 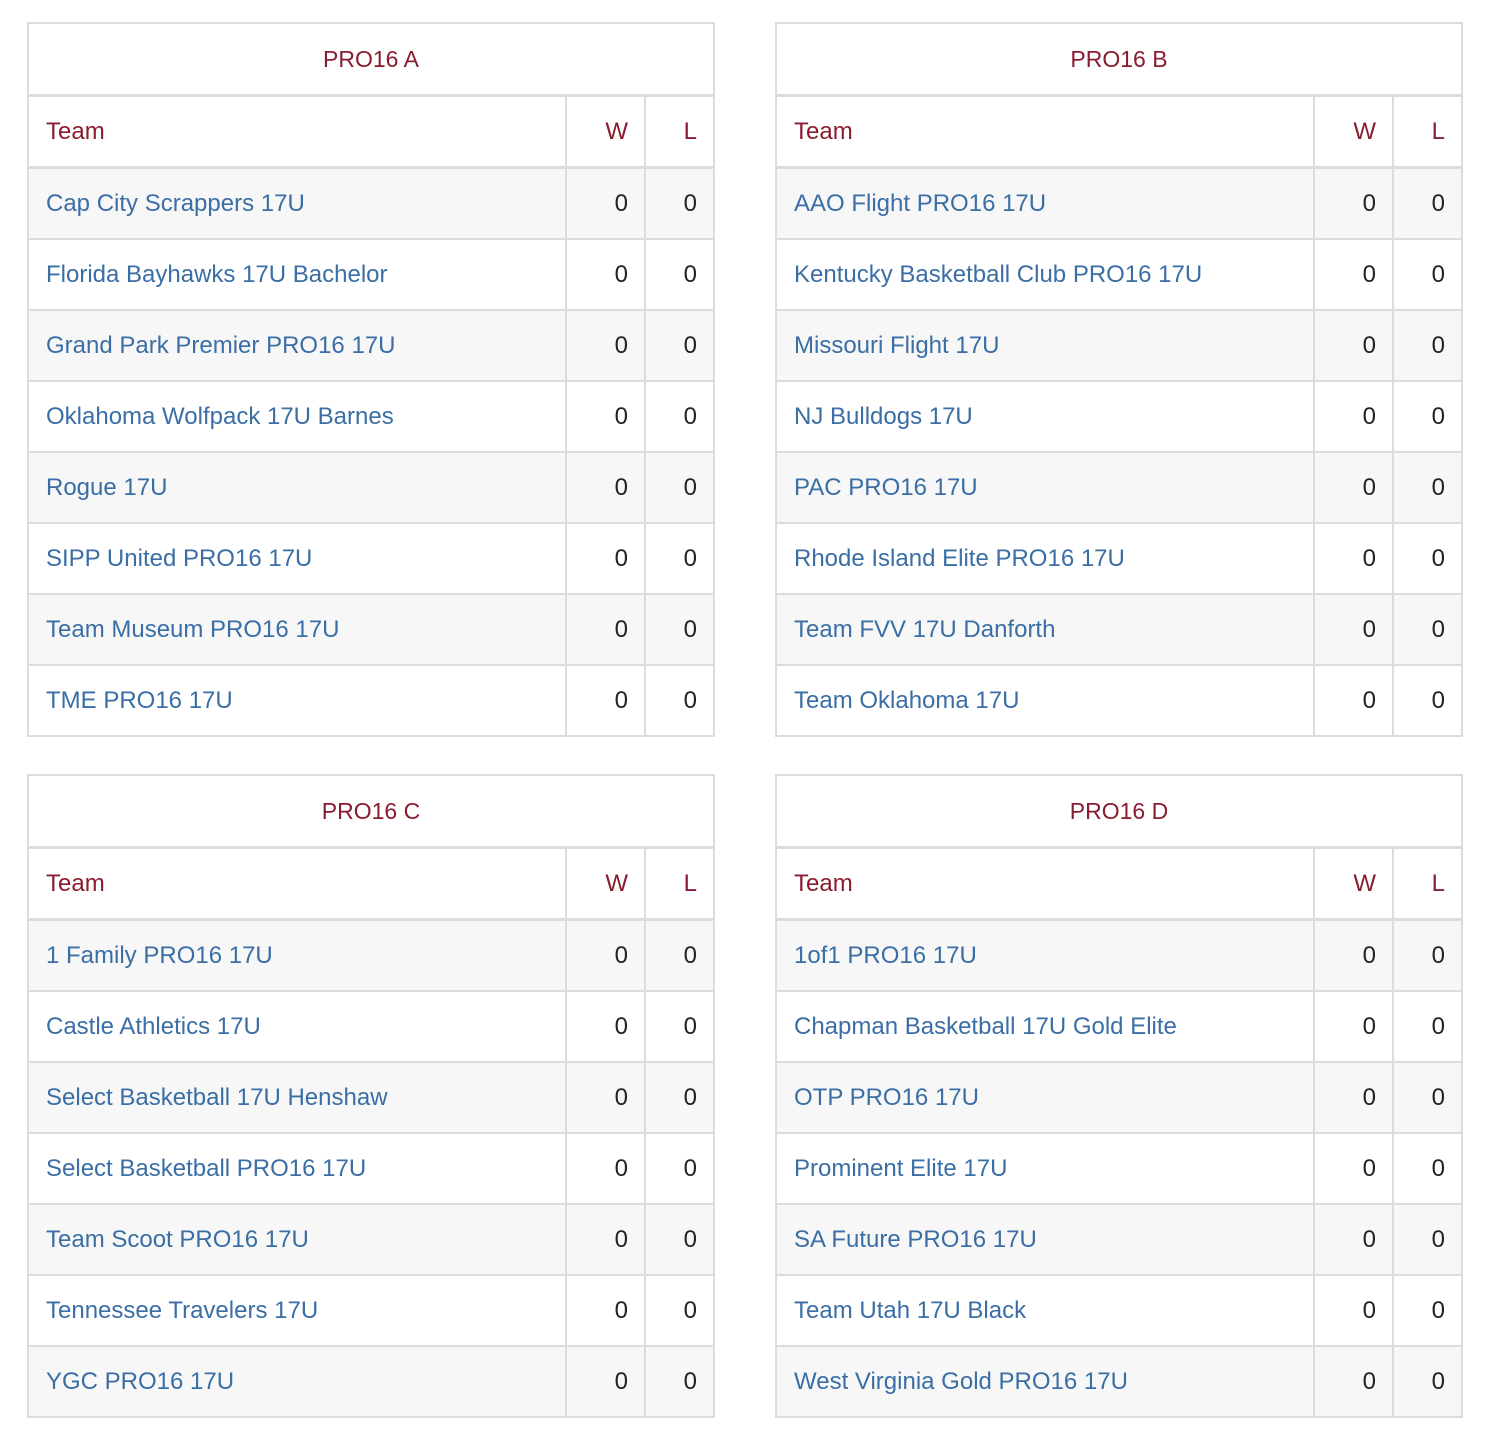 What do you see at coordinates (885, 955) in the screenshot?
I see `team-link: 1of1 PRO16 17U` at bounding box center [885, 955].